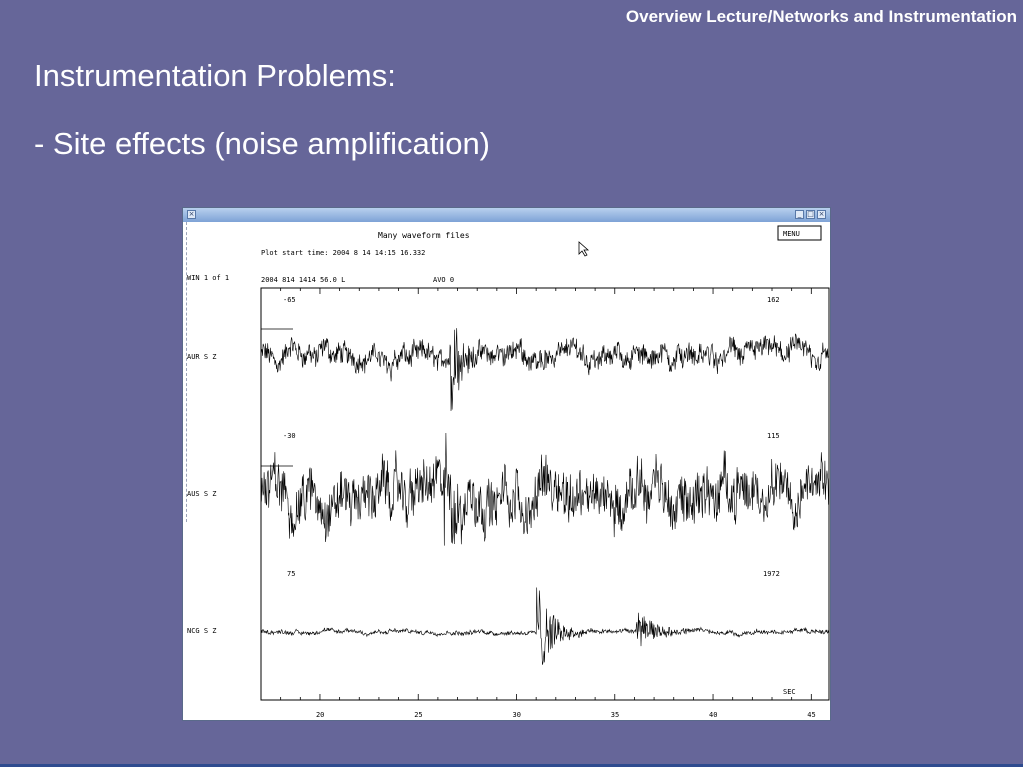  I want to click on maximize-icon: □, so click(810, 214).